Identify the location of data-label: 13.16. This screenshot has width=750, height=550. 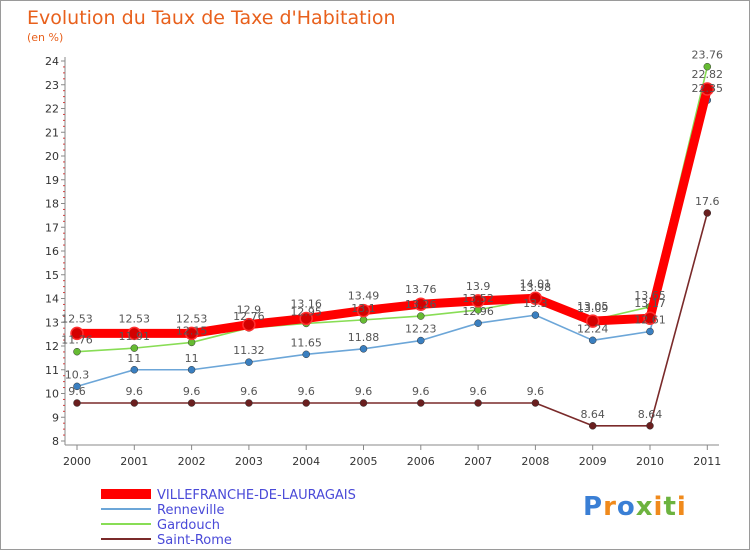
(306, 303).